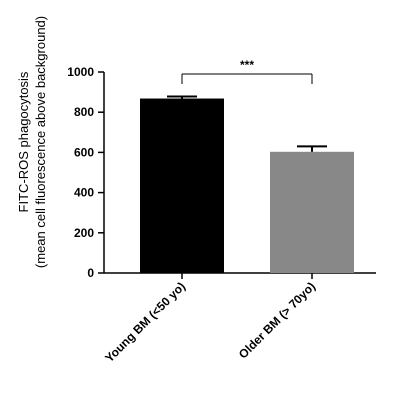 This screenshot has width=408, height=405. What do you see at coordinates (90, 273) in the screenshot?
I see `y-tick-label: 0` at bounding box center [90, 273].